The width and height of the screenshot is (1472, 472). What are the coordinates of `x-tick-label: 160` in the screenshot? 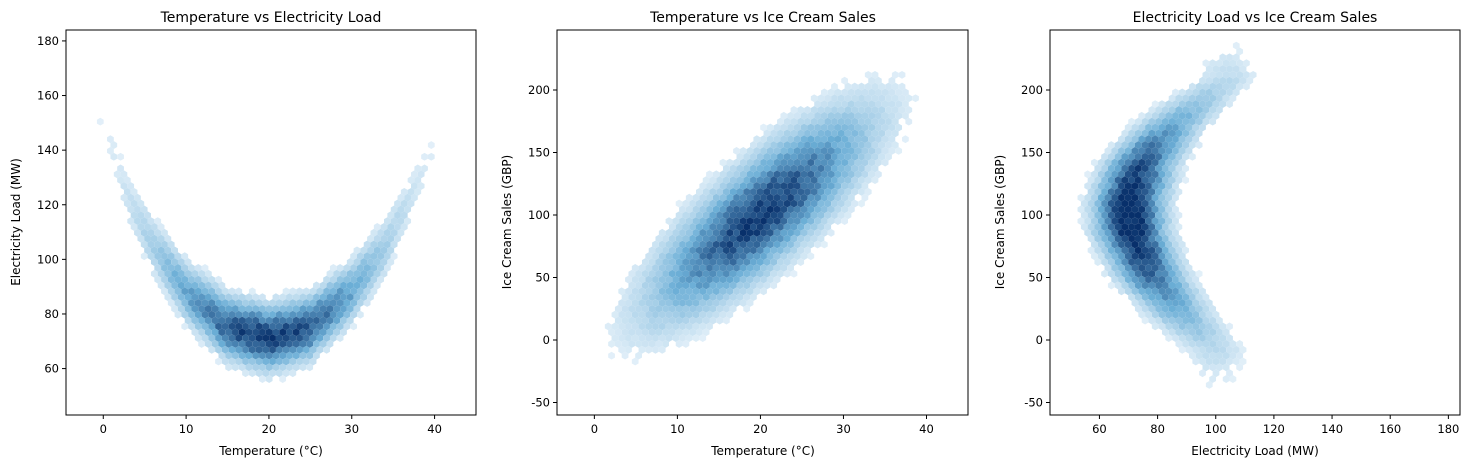 It's located at (1390, 429).